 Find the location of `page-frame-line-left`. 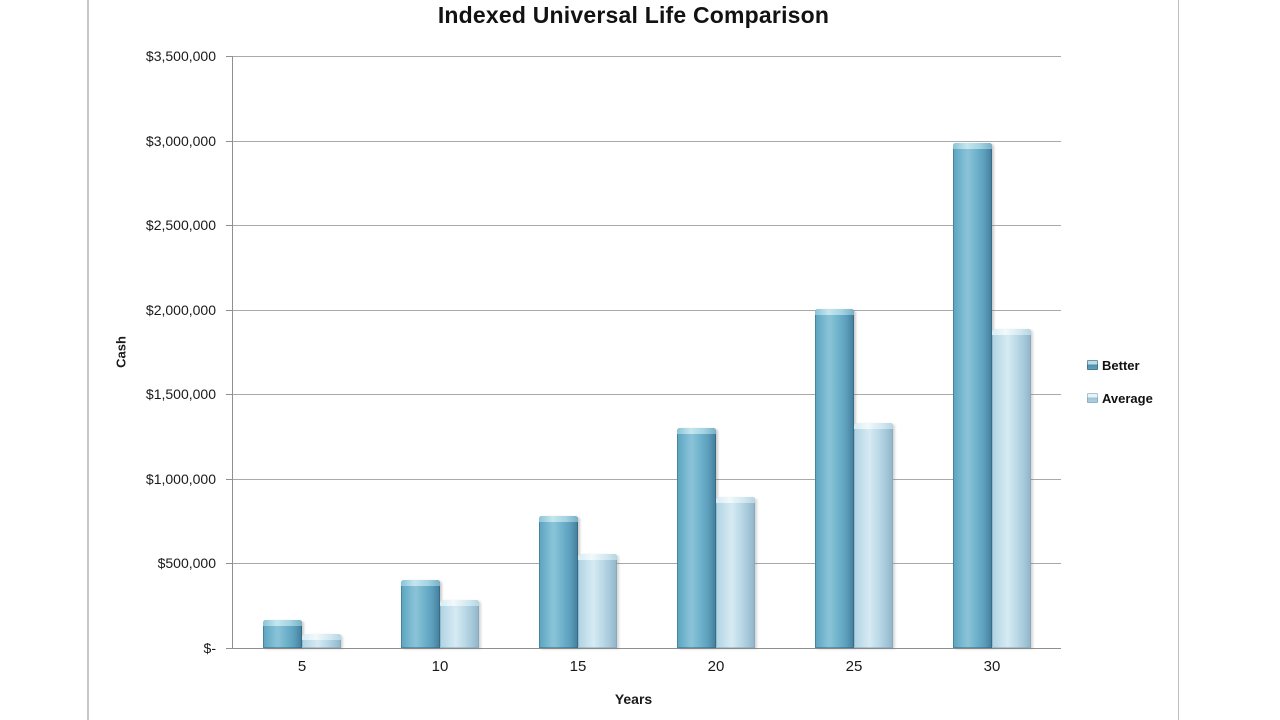

page-frame-line-left is located at coordinates (88, 360).